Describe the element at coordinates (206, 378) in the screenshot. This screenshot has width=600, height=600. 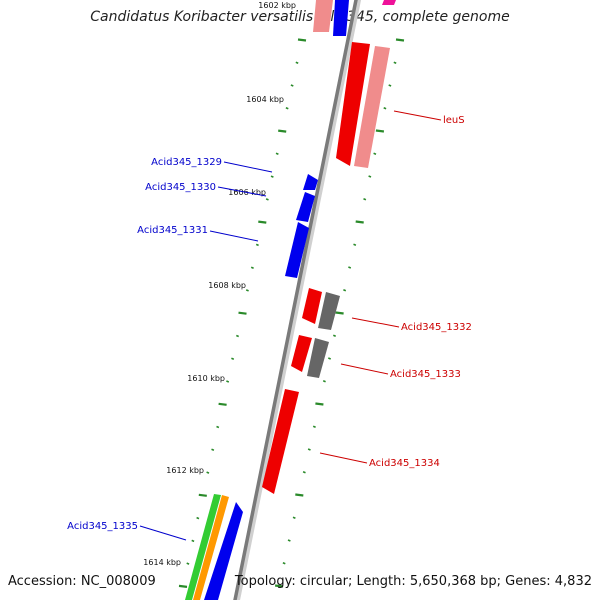
I see `ruler-label-1610: 1610 kbp` at that location.